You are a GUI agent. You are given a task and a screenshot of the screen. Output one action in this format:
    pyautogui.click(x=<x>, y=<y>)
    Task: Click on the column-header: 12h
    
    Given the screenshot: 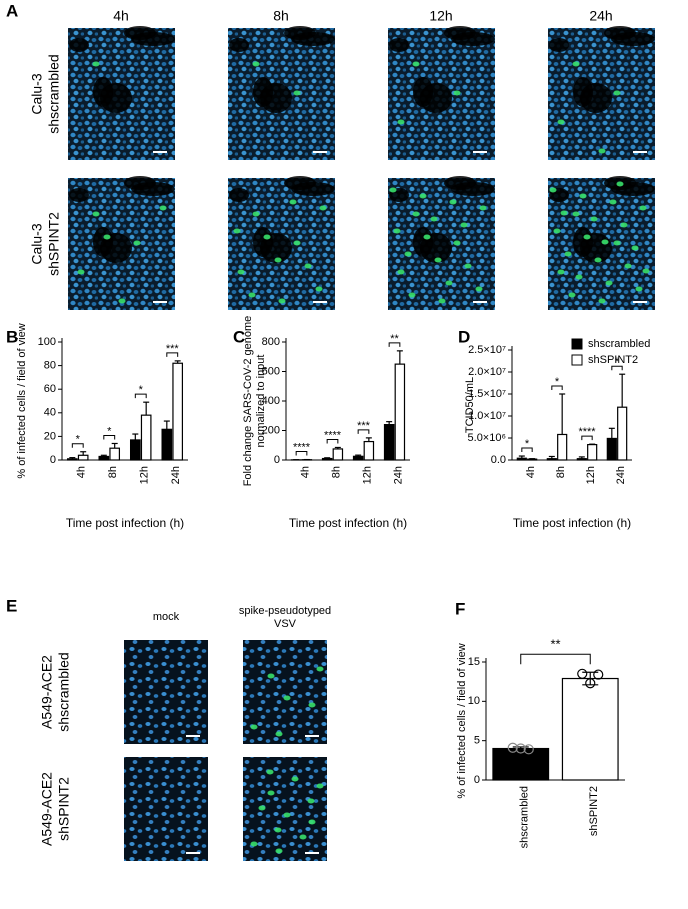 What is the action you would take?
    pyautogui.click(x=440, y=16)
    